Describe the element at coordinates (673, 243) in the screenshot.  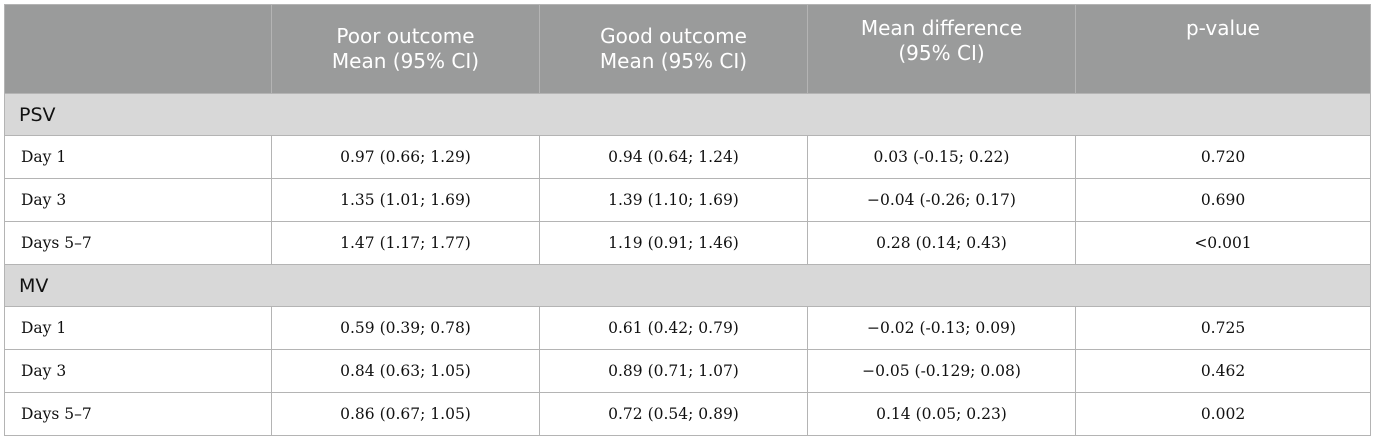
I see `good-outcome-cell: 1.19 (0.91; 1.46)` at that location.